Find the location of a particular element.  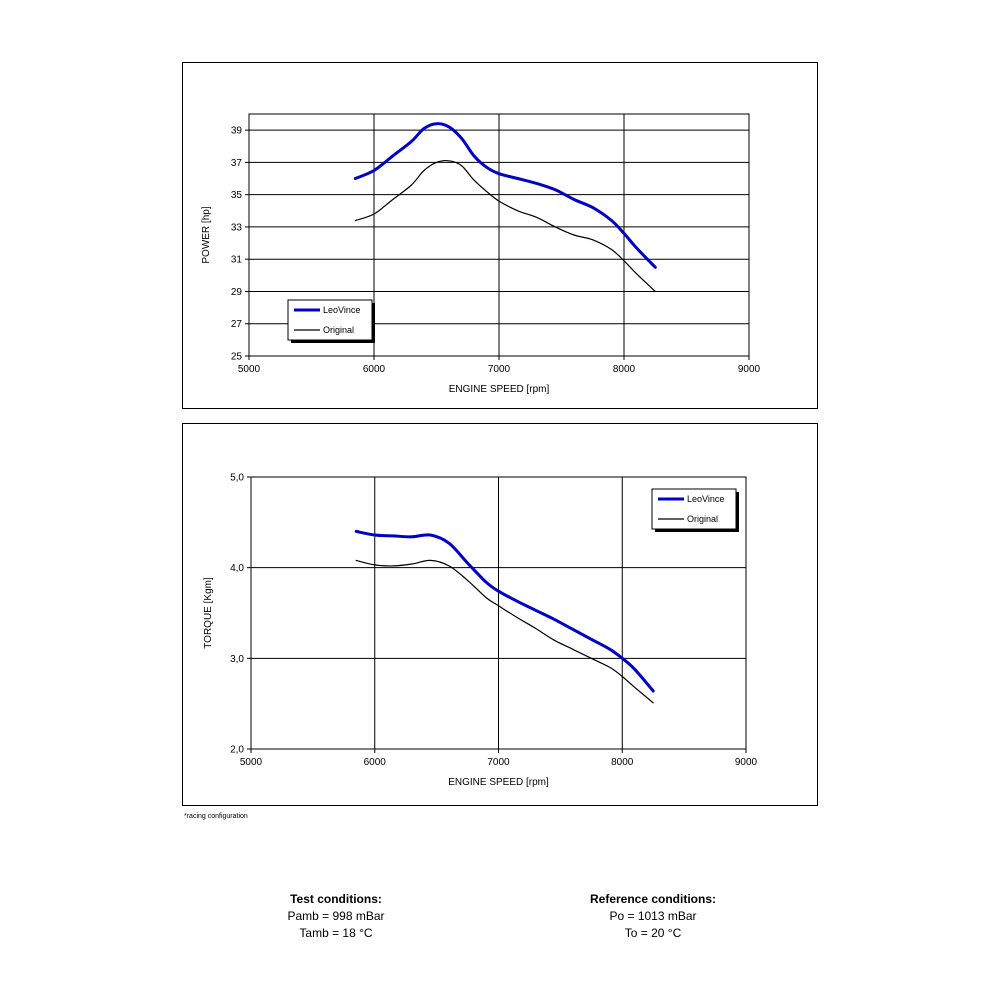

power-x-tick-label: 8000 is located at coordinates (624, 369).